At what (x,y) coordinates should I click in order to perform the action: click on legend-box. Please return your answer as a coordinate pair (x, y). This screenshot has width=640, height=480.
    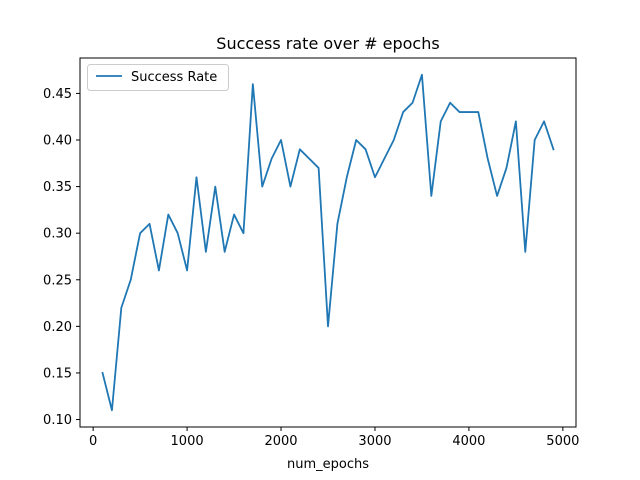
    Looking at the image, I should click on (158, 77).